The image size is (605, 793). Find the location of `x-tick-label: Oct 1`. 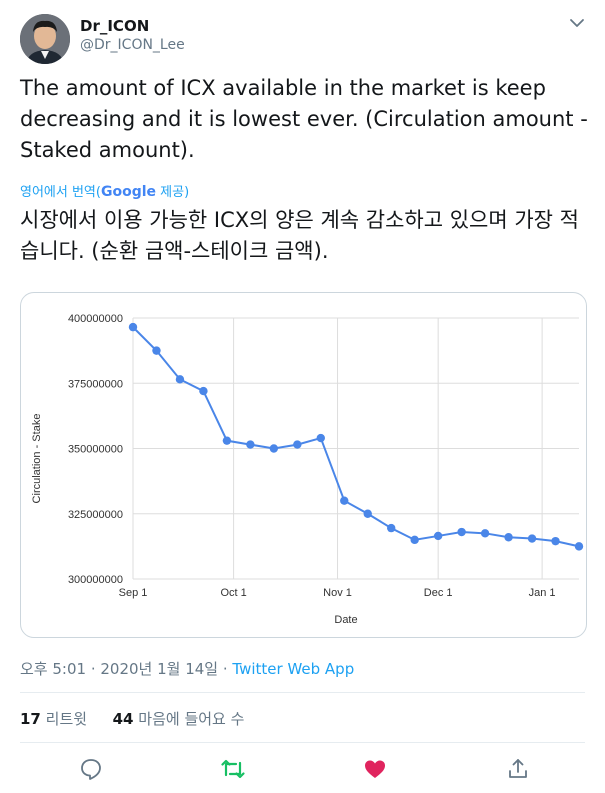

x-tick-label: Oct 1 is located at coordinates (233, 593).